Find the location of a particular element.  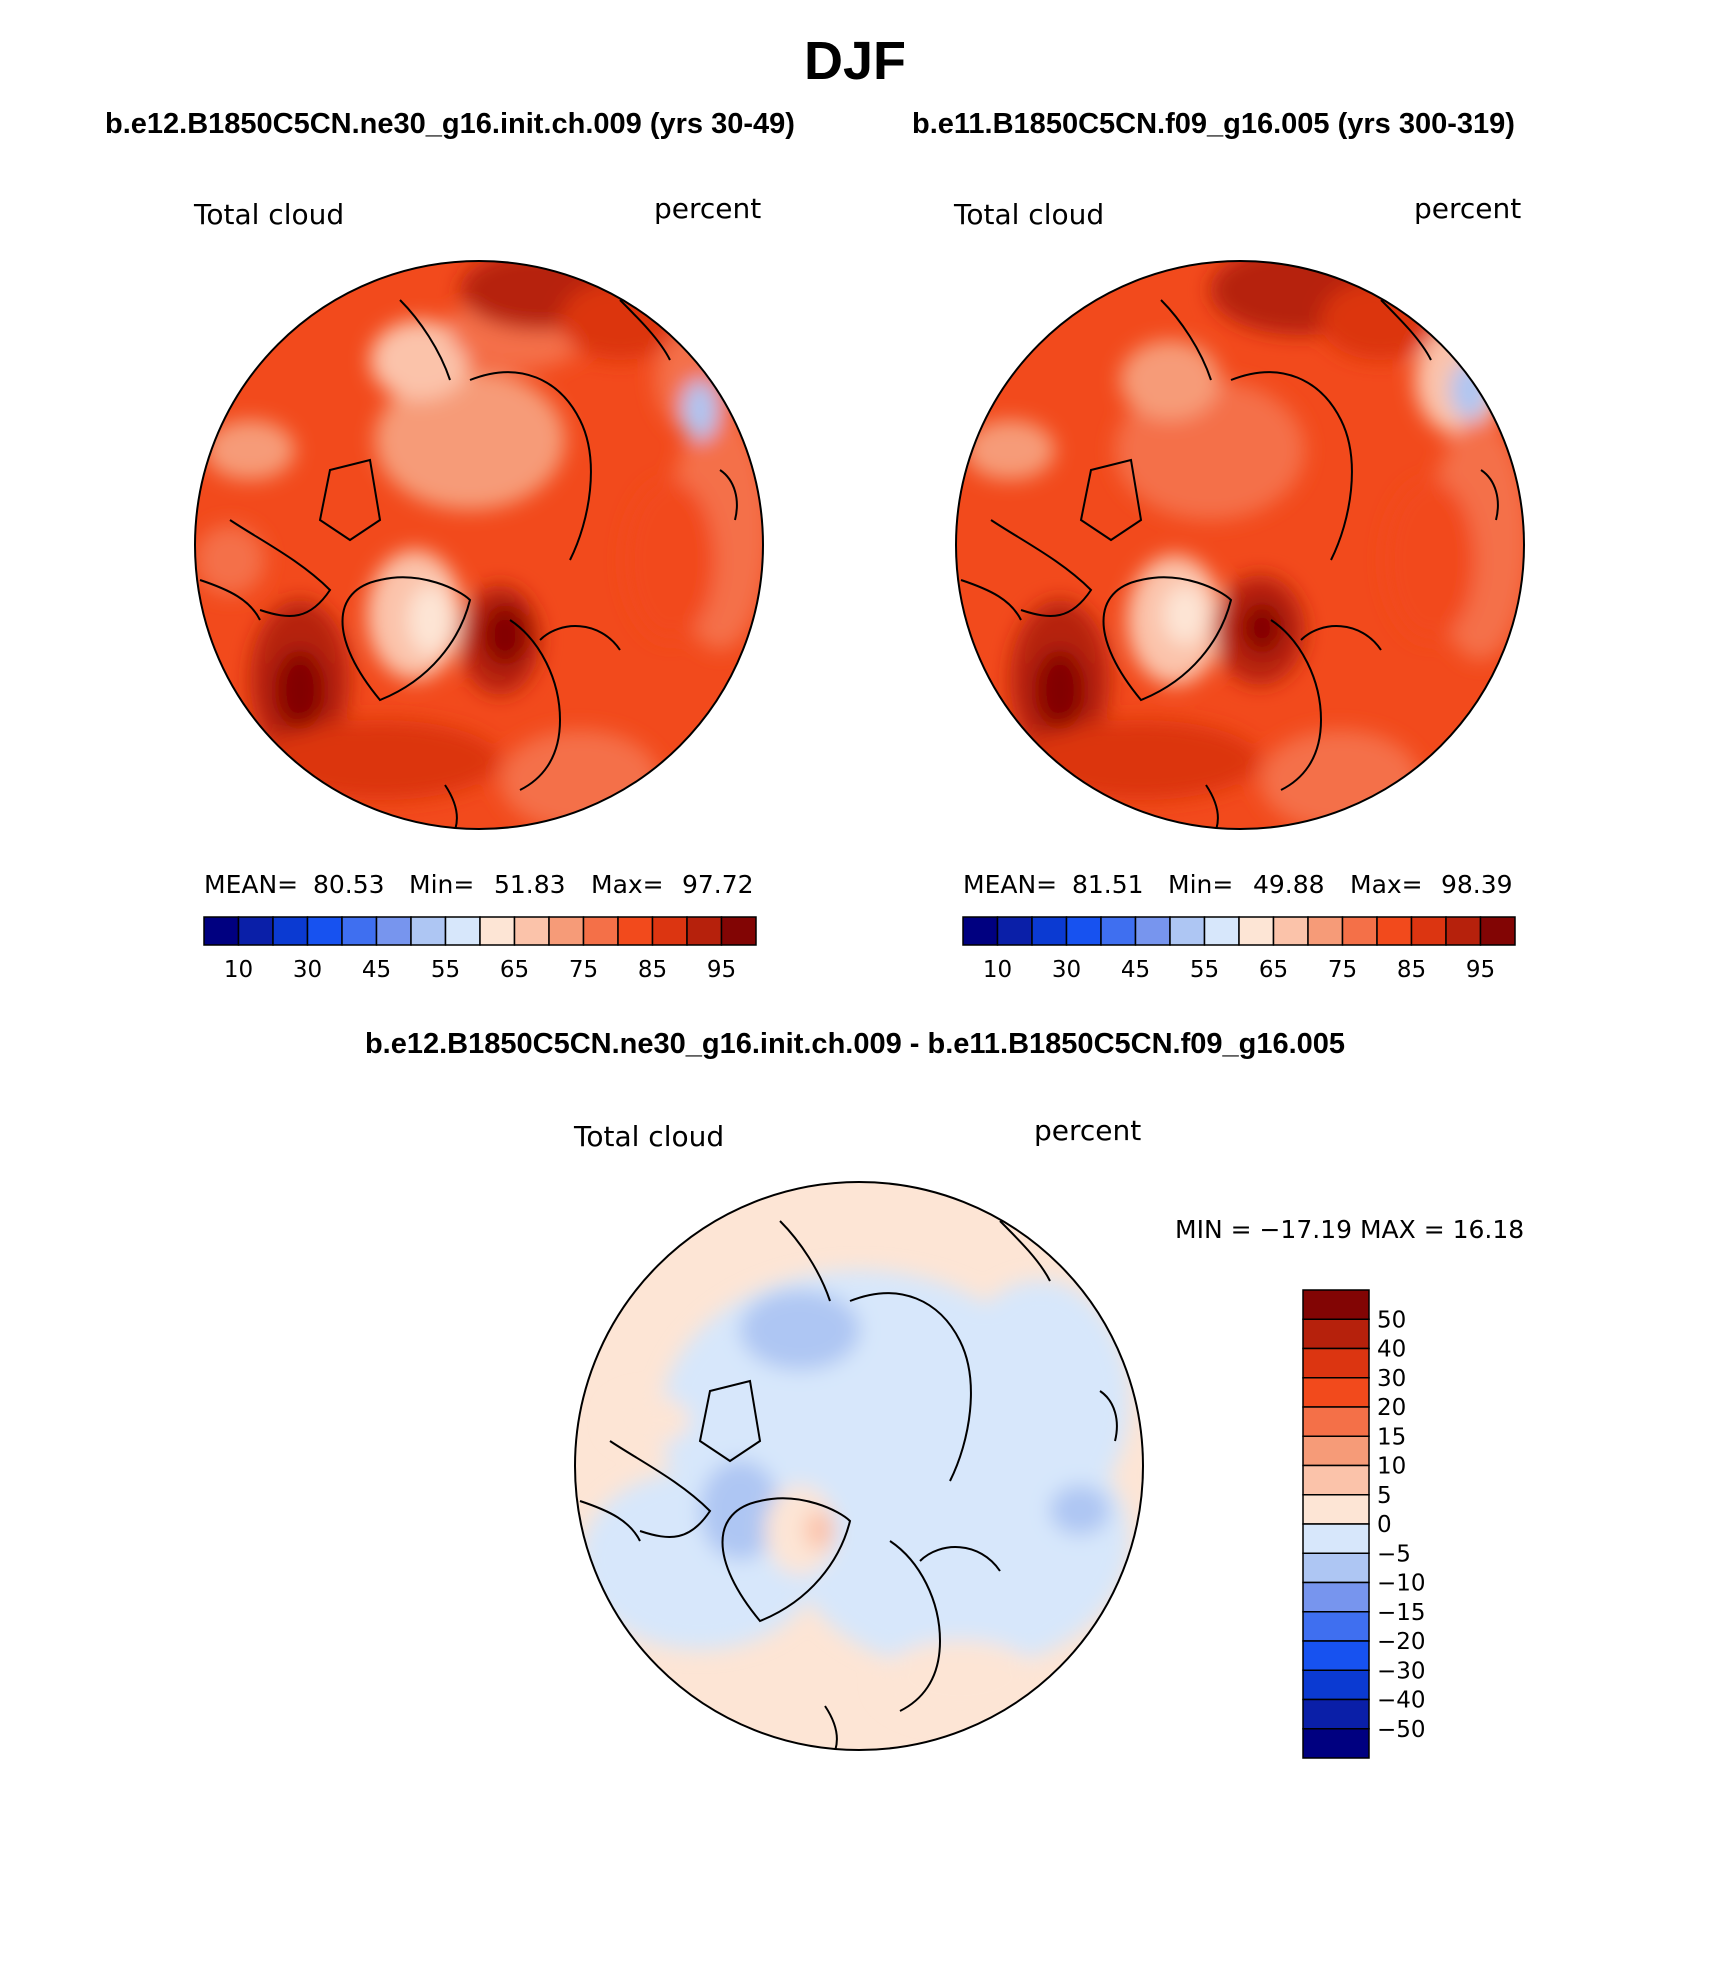

panel1-colorbar-tick-label: 95 is located at coordinates (721, 970).